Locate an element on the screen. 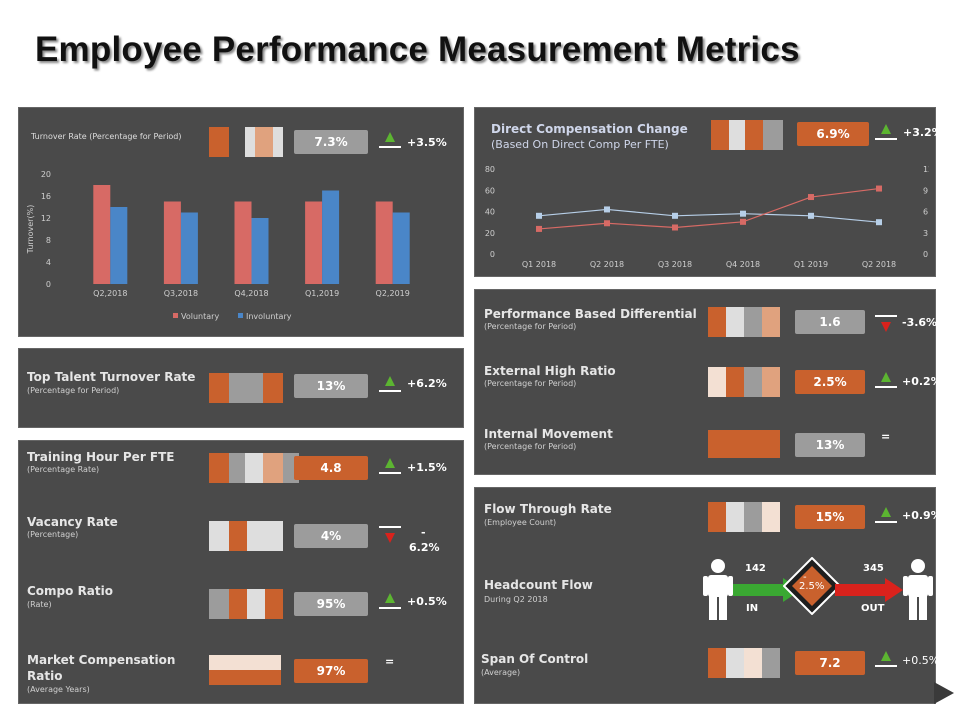 Image resolution: width=960 pixels, height=720 pixels. direct-comp-value: 6.9% is located at coordinates (833, 134).